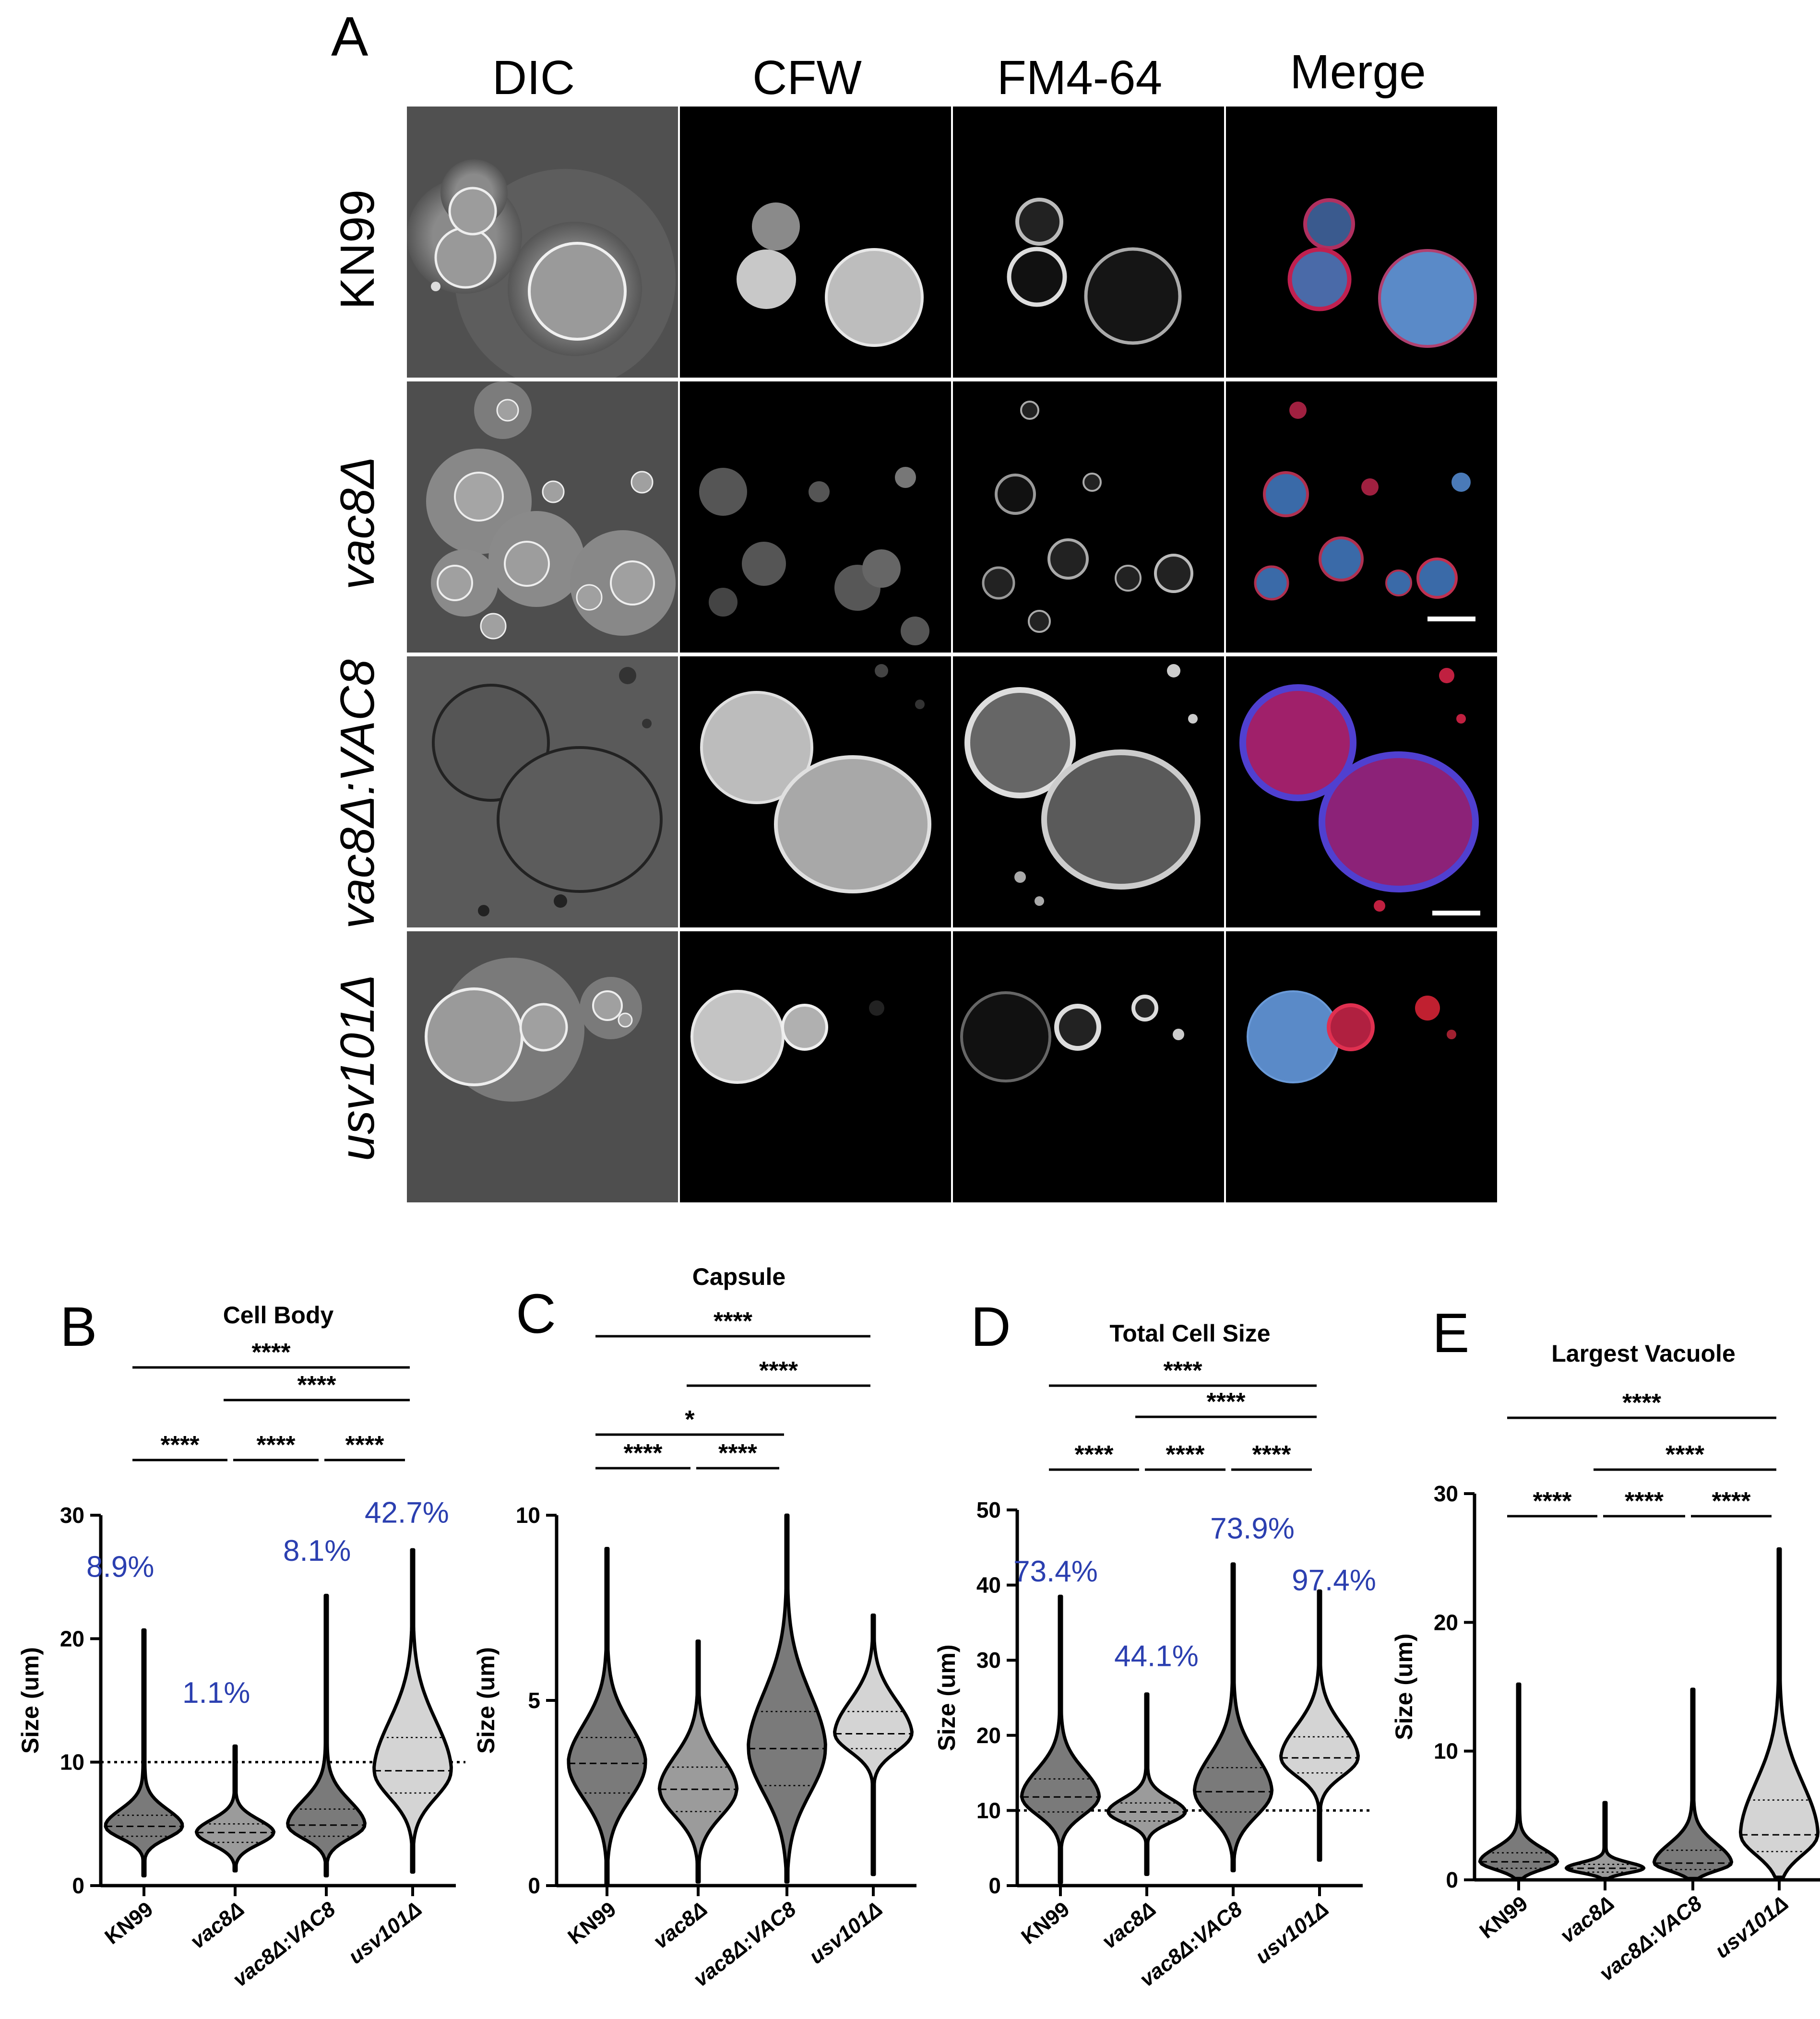 Image resolution: width=1820 pixels, height=2019 pixels. What do you see at coordinates (1361, 243) in the screenshot?
I see `micrograph-kn99-merge` at bounding box center [1361, 243].